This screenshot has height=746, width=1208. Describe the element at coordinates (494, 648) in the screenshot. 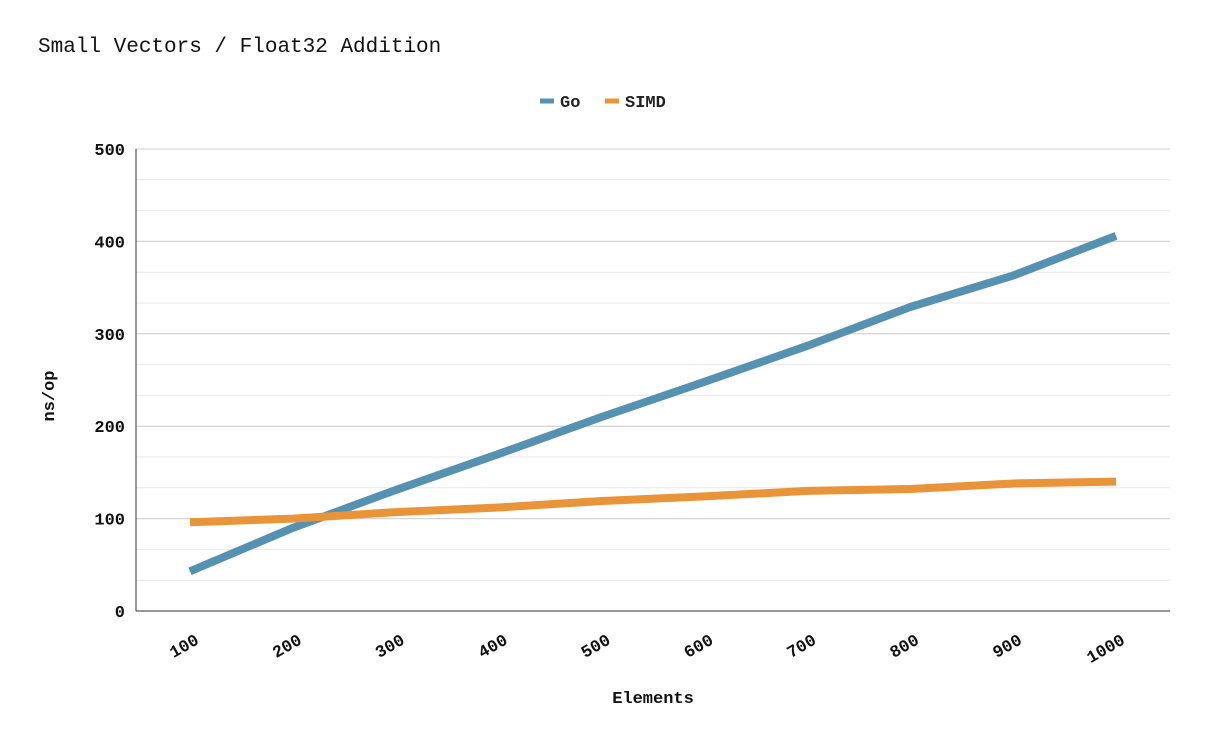

I see `x-tick-label: 400` at that location.